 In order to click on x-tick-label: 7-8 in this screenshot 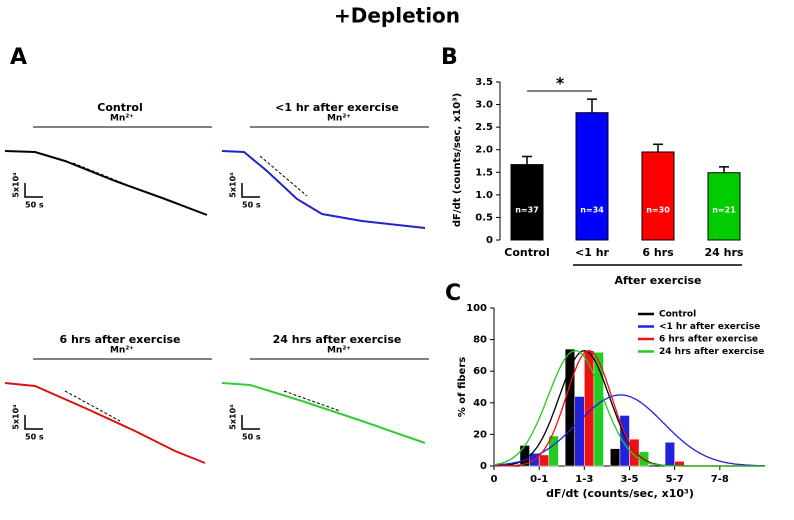, I will do `click(720, 479)`.